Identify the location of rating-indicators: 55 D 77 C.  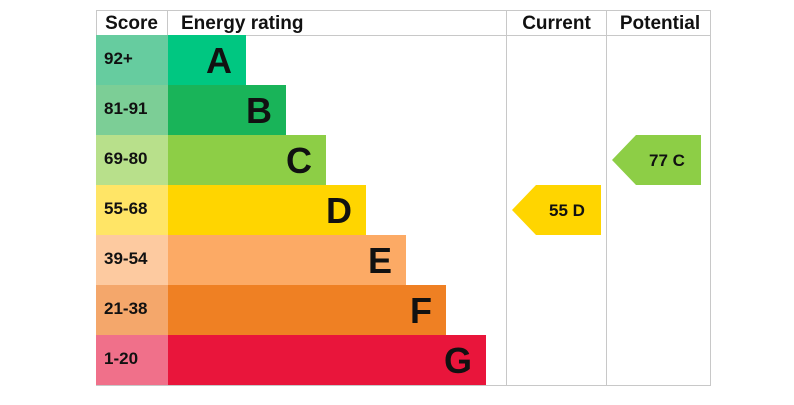
(606, 185).